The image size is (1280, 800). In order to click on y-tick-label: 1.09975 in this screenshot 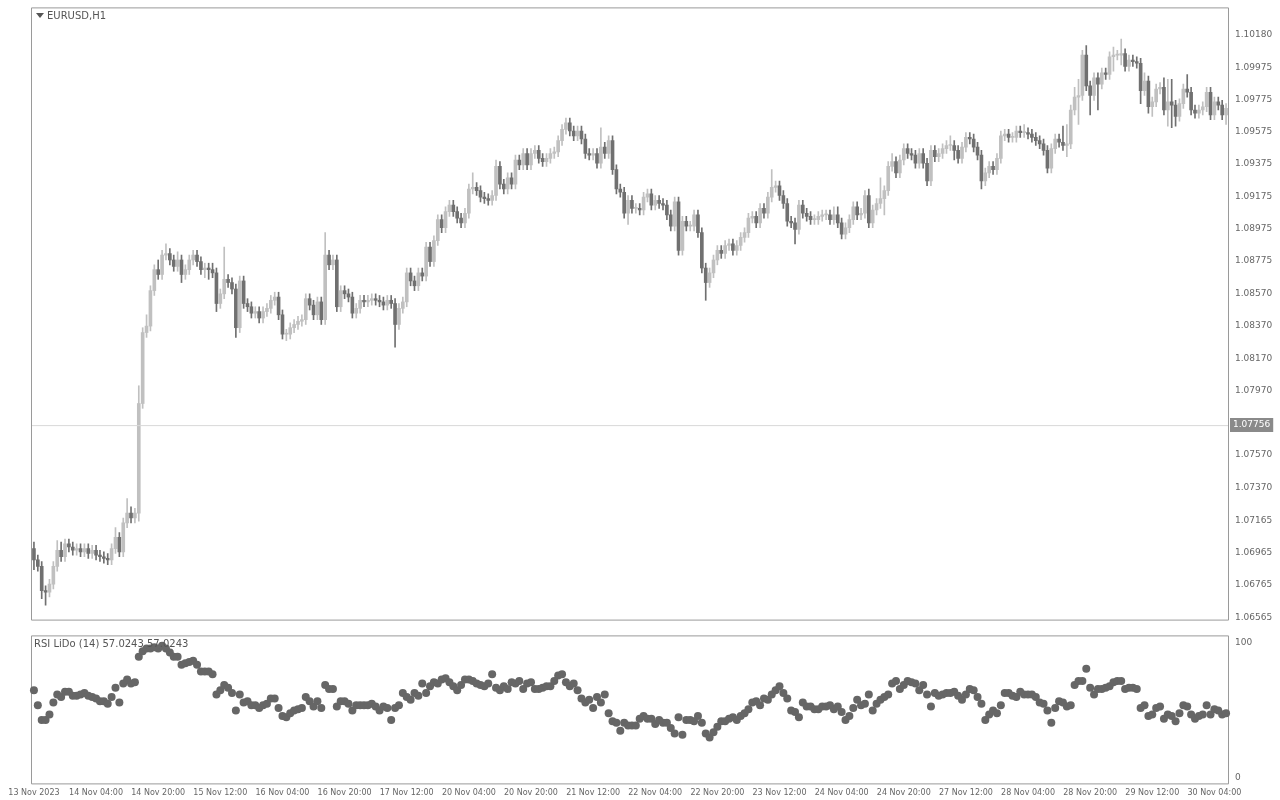, I will do `click(1254, 66)`.